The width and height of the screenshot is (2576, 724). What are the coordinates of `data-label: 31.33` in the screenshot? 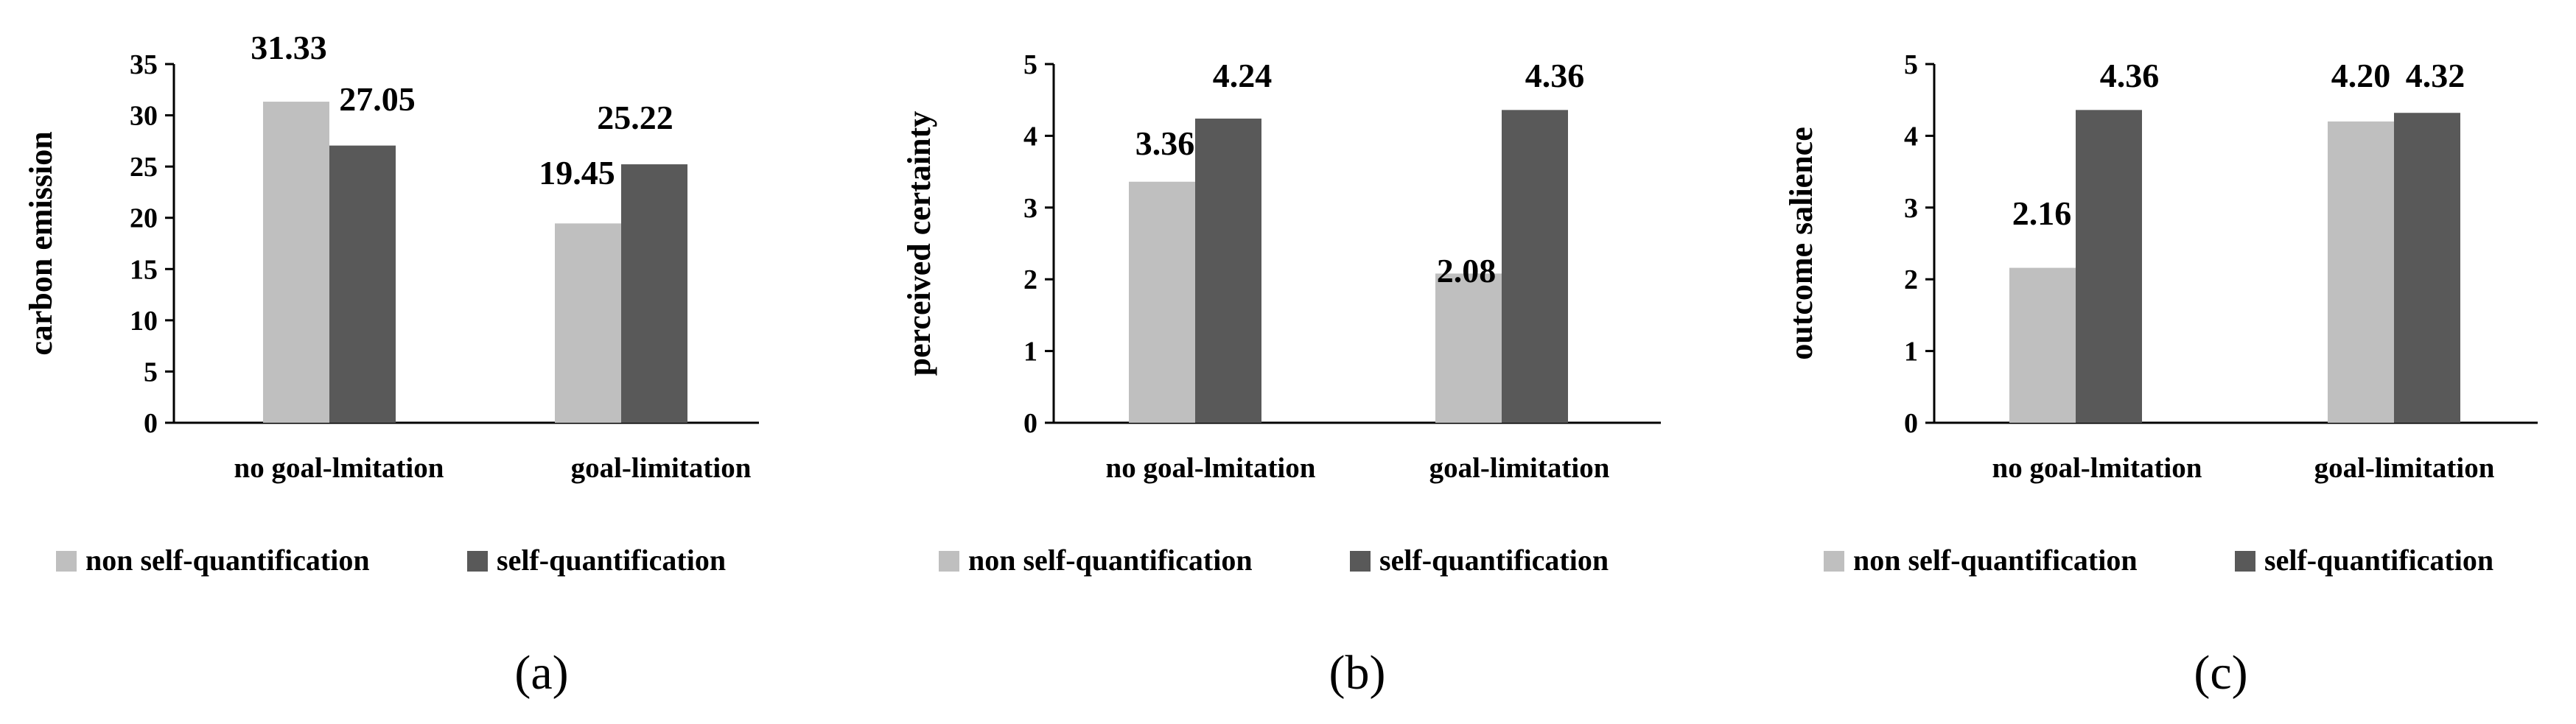 It's located at (289, 47).